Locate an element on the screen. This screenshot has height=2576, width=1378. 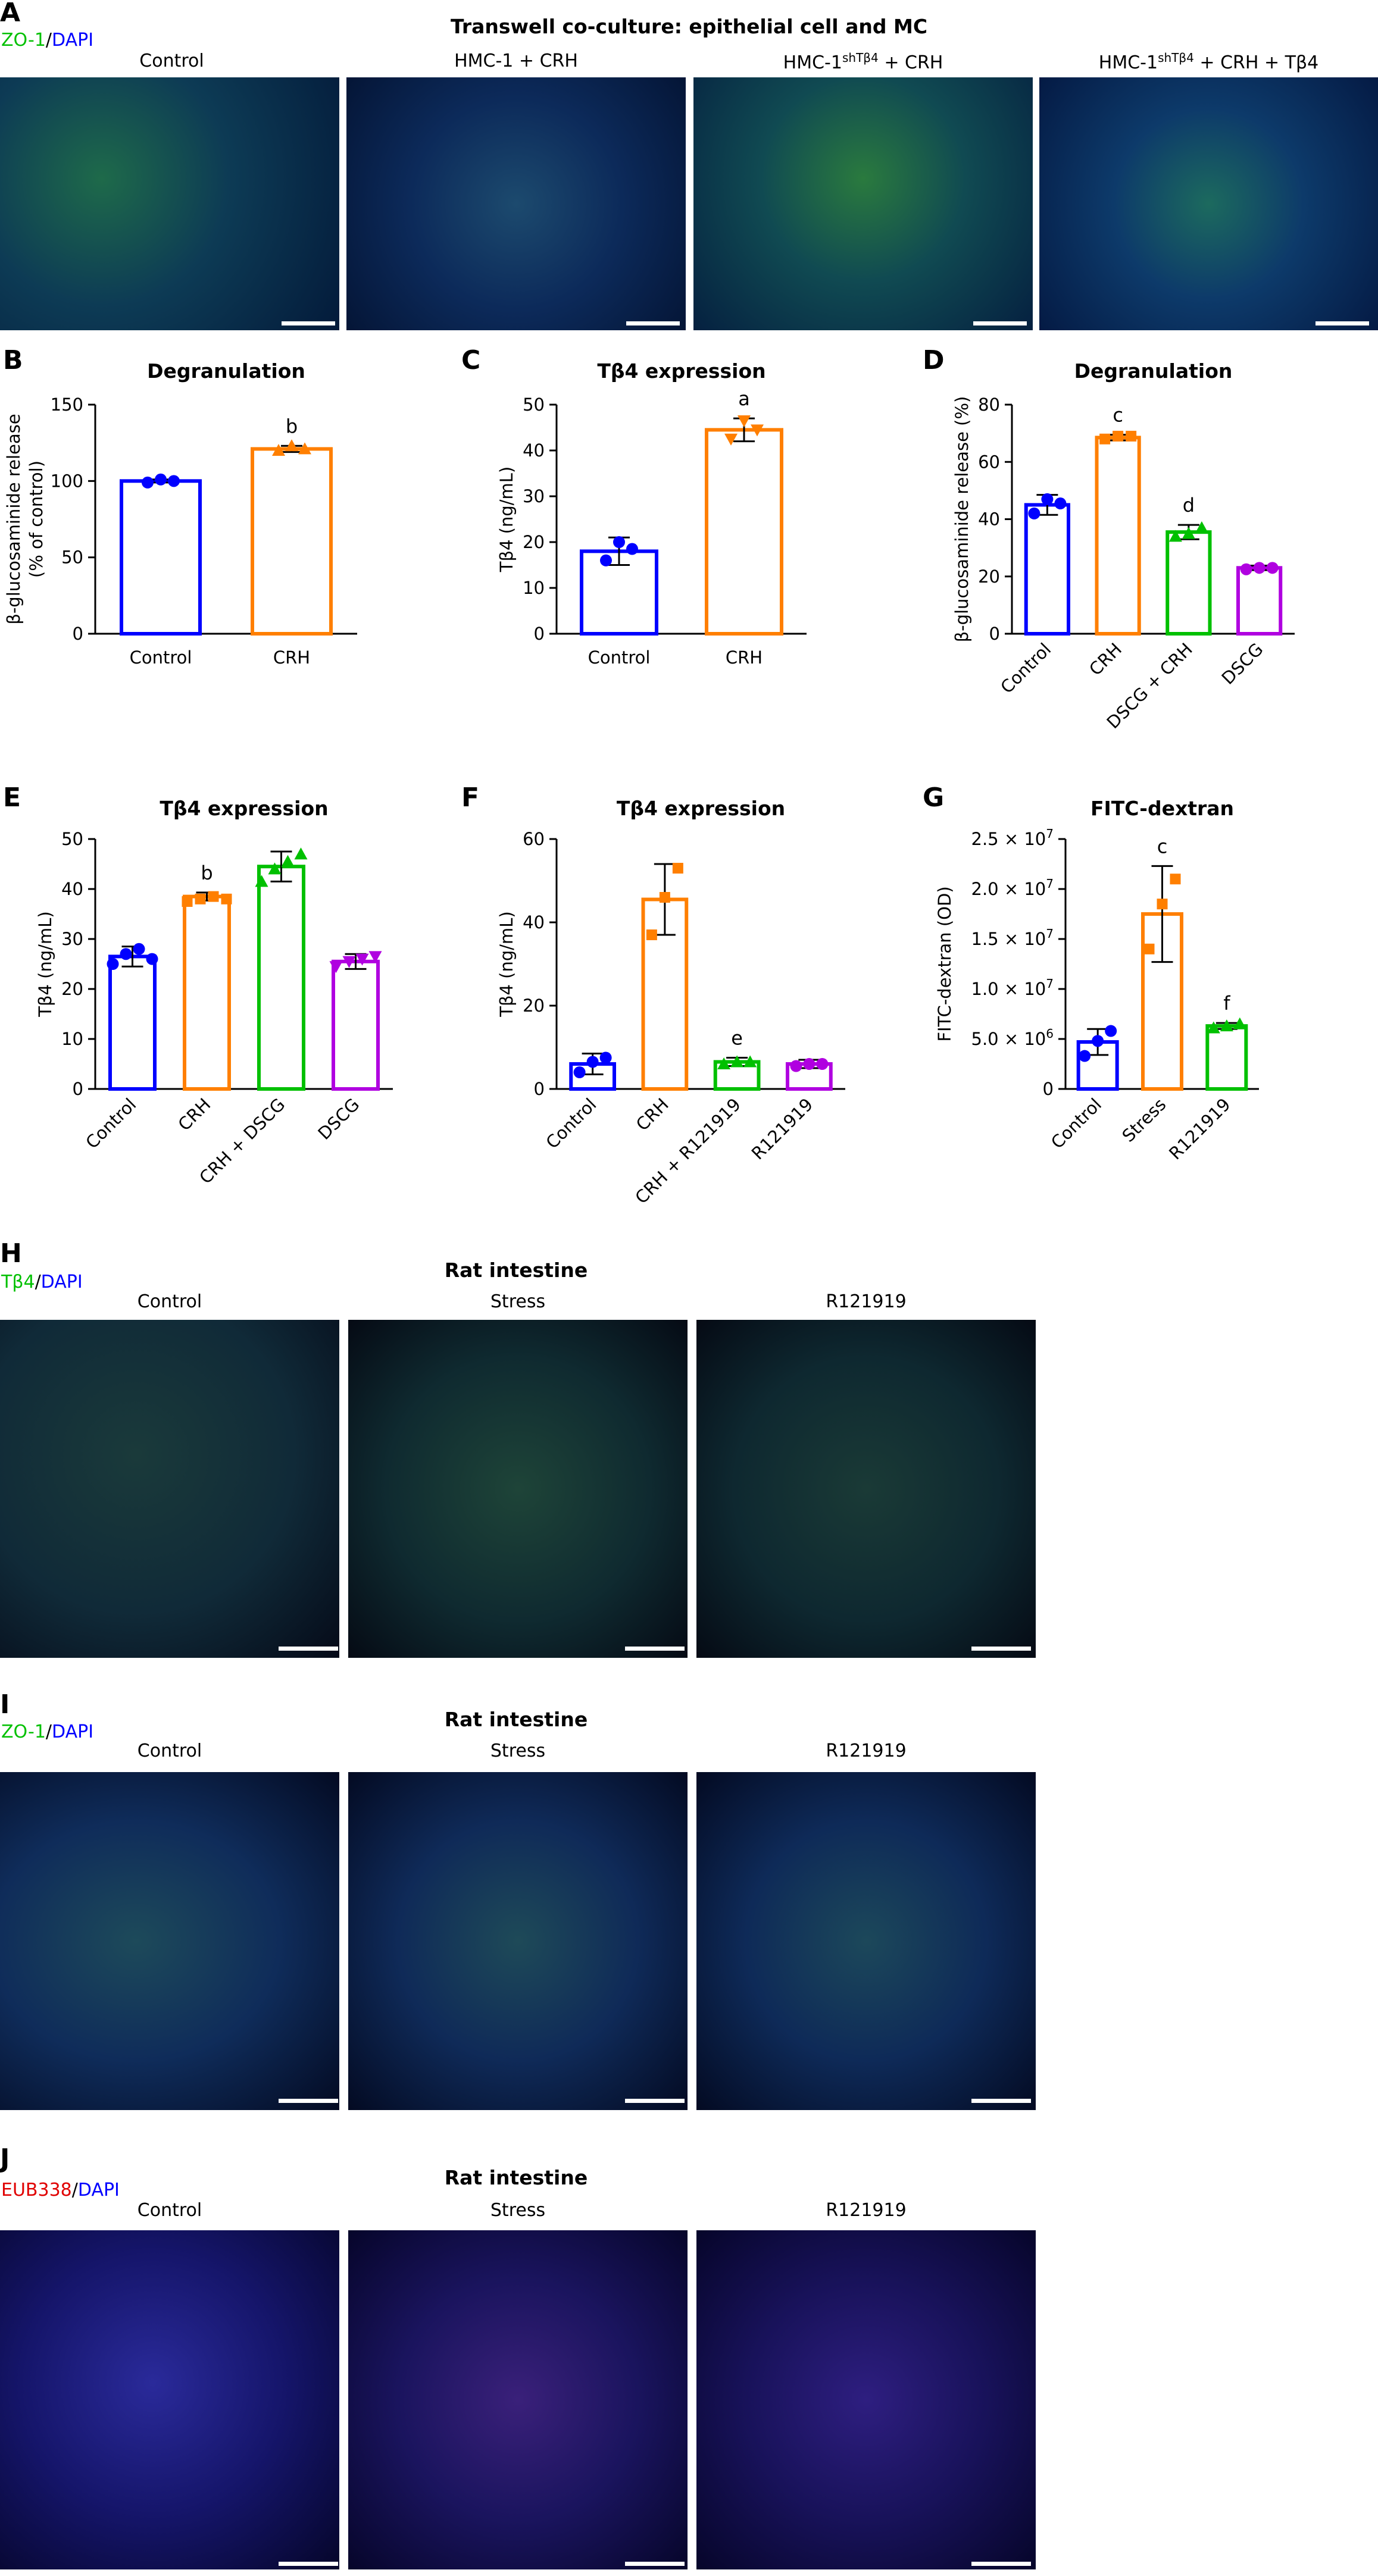
panel-i-label-r121919: R121919 is located at coordinates (866, 1751).